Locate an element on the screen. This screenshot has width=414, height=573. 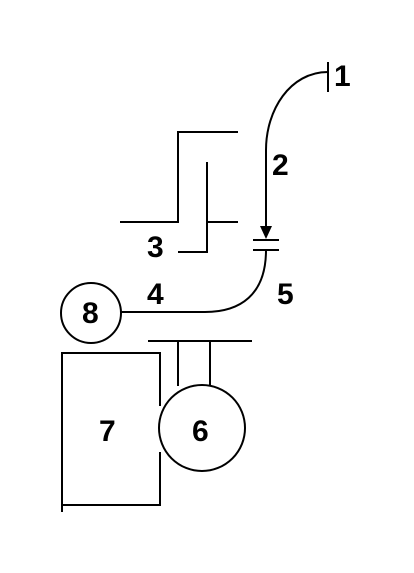
label-5: 5 is located at coordinates (285, 294).